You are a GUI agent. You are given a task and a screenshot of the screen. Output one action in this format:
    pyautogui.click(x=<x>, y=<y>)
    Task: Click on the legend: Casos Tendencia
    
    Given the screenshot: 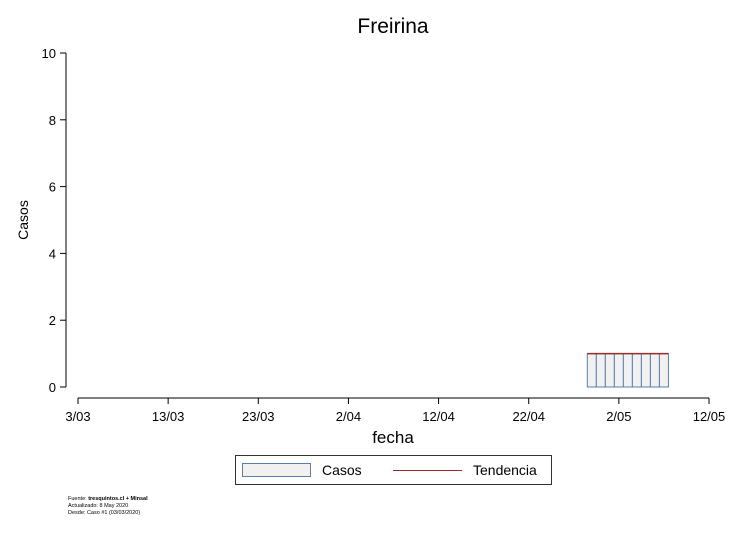 What is the action you would take?
    pyautogui.click(x=393, y=470)
    